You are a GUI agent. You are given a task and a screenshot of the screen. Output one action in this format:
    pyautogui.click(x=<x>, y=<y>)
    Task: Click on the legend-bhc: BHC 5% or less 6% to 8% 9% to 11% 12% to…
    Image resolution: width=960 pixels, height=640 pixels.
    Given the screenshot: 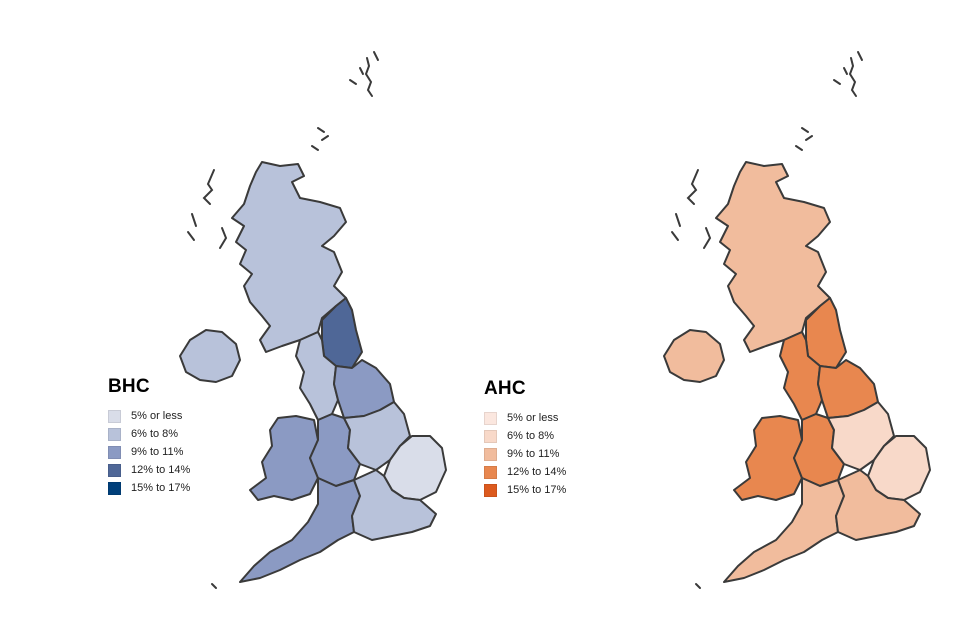 What is the action you would take?
    pyautogui.click(x=149, y=436)
    